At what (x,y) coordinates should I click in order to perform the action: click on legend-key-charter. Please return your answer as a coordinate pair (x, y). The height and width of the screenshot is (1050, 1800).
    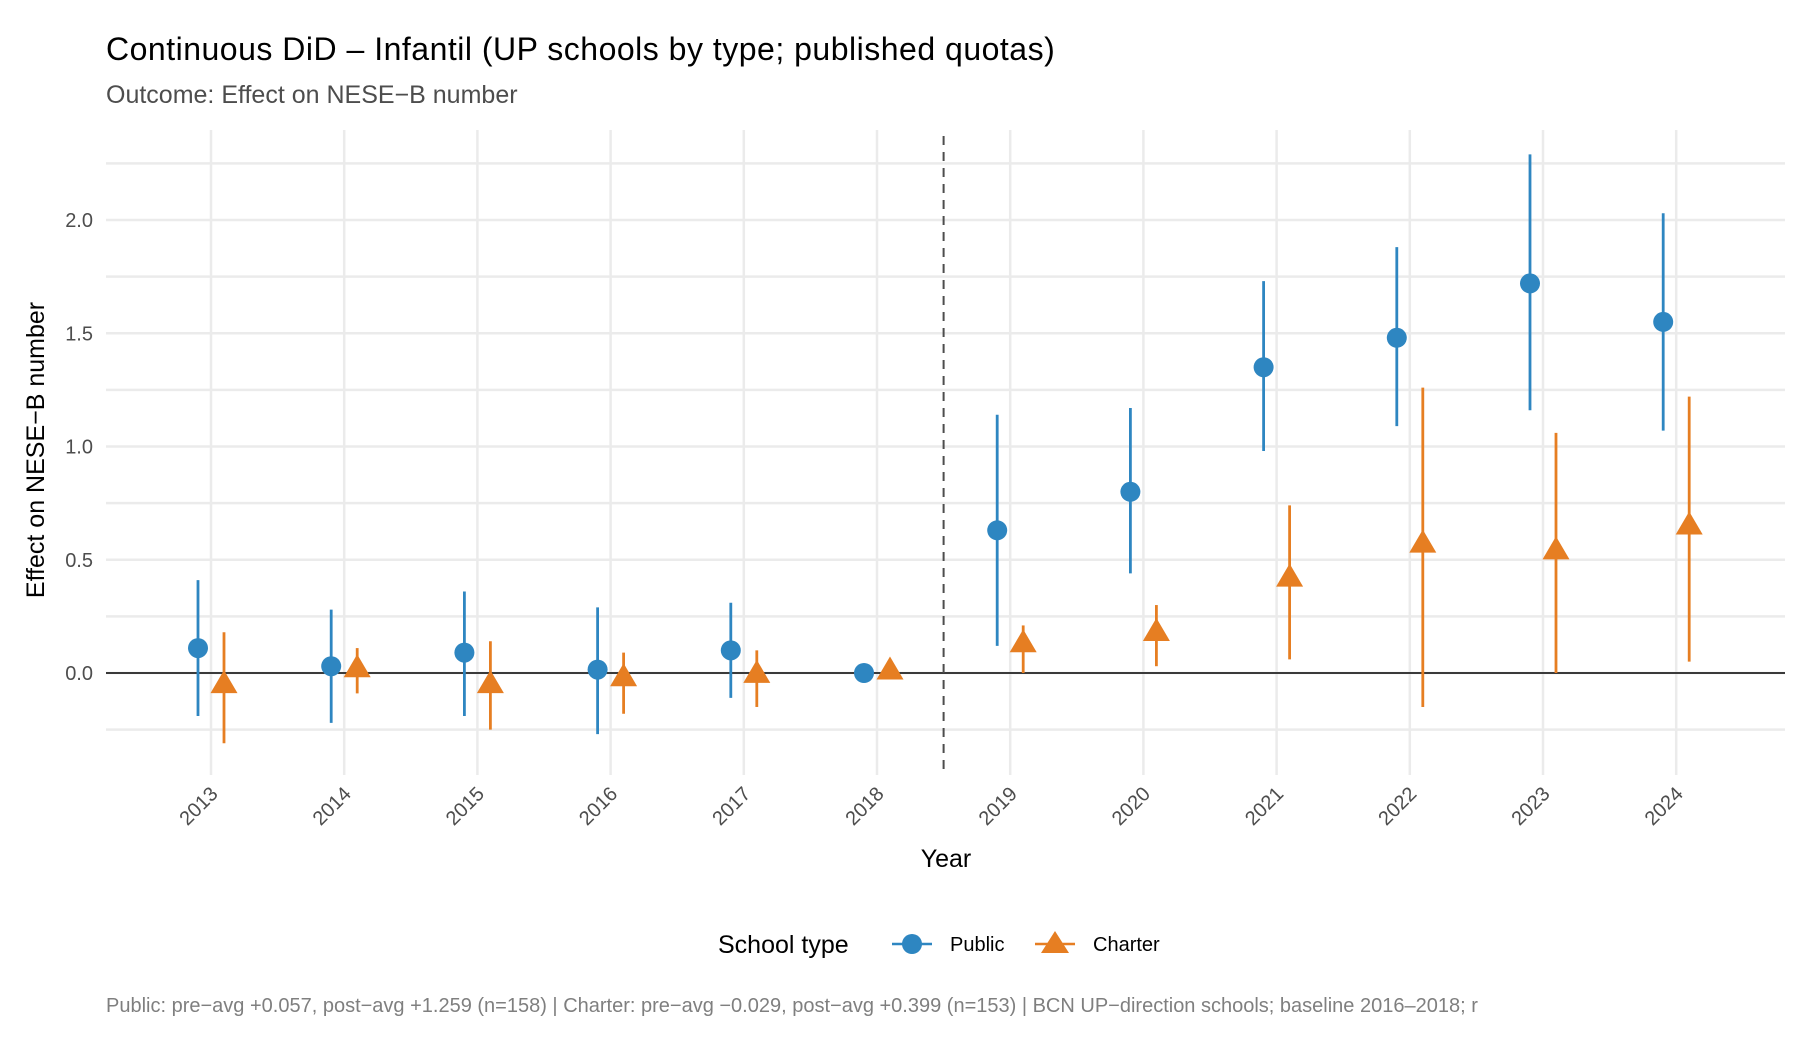
    Looking at the image, I should click on (1055, 942).